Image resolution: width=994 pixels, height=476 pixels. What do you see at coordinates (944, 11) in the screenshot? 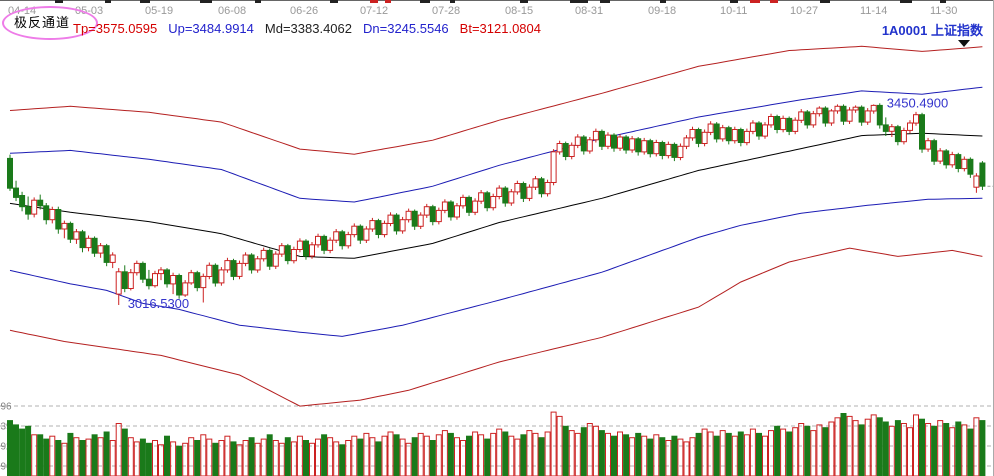
I see `date-label: 11-30` at bounding box center [944, 11].